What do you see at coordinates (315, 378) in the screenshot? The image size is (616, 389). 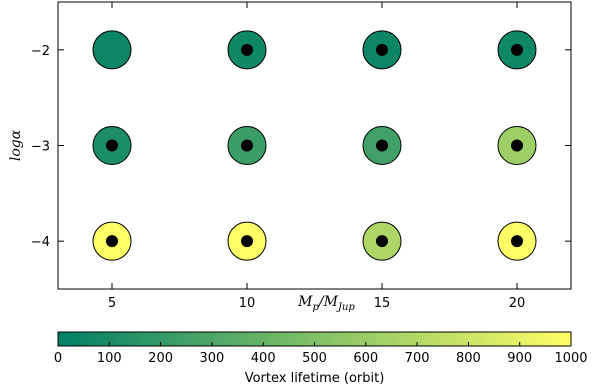 I see `colorbar-label: Vortex lifetime (orbit)` at bounding box center [315, 378].